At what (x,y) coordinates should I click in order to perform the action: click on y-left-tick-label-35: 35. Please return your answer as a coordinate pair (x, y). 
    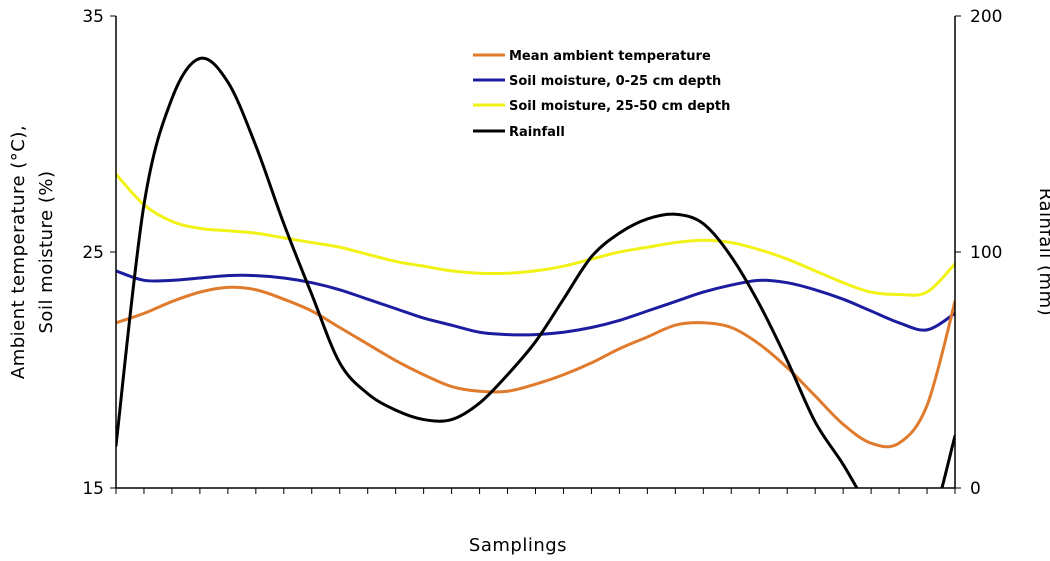
    Looking at the image, I should click on (93, 17).